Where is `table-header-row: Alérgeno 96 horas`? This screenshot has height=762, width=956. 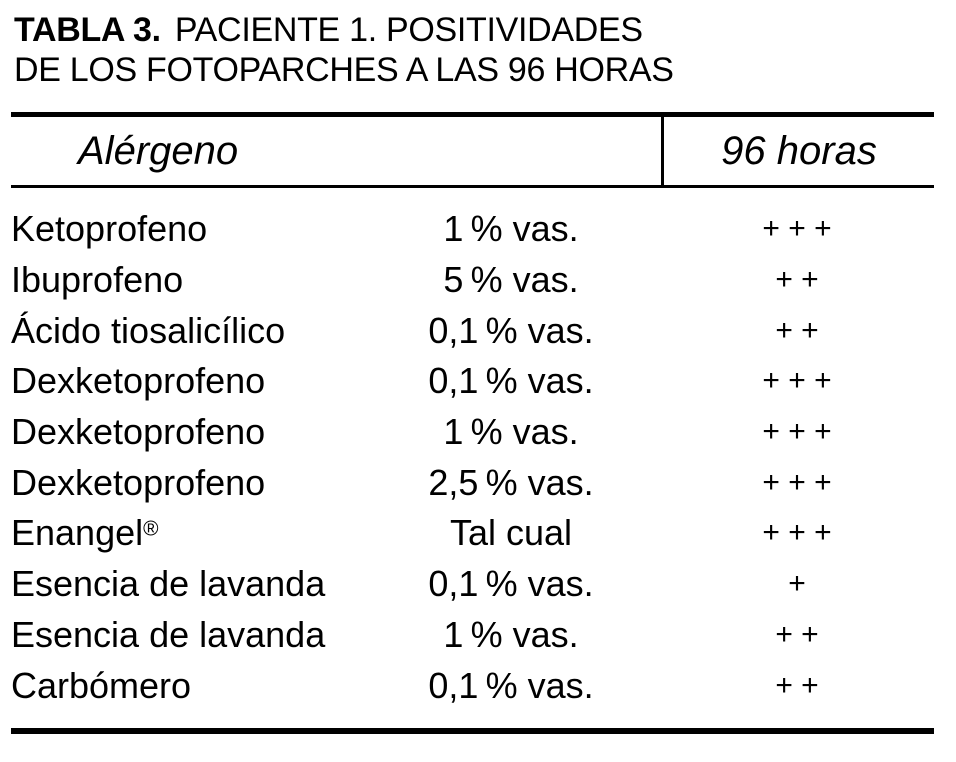 table-header-row: Alérgeno 96 horas is located at coordinates (472, 151).